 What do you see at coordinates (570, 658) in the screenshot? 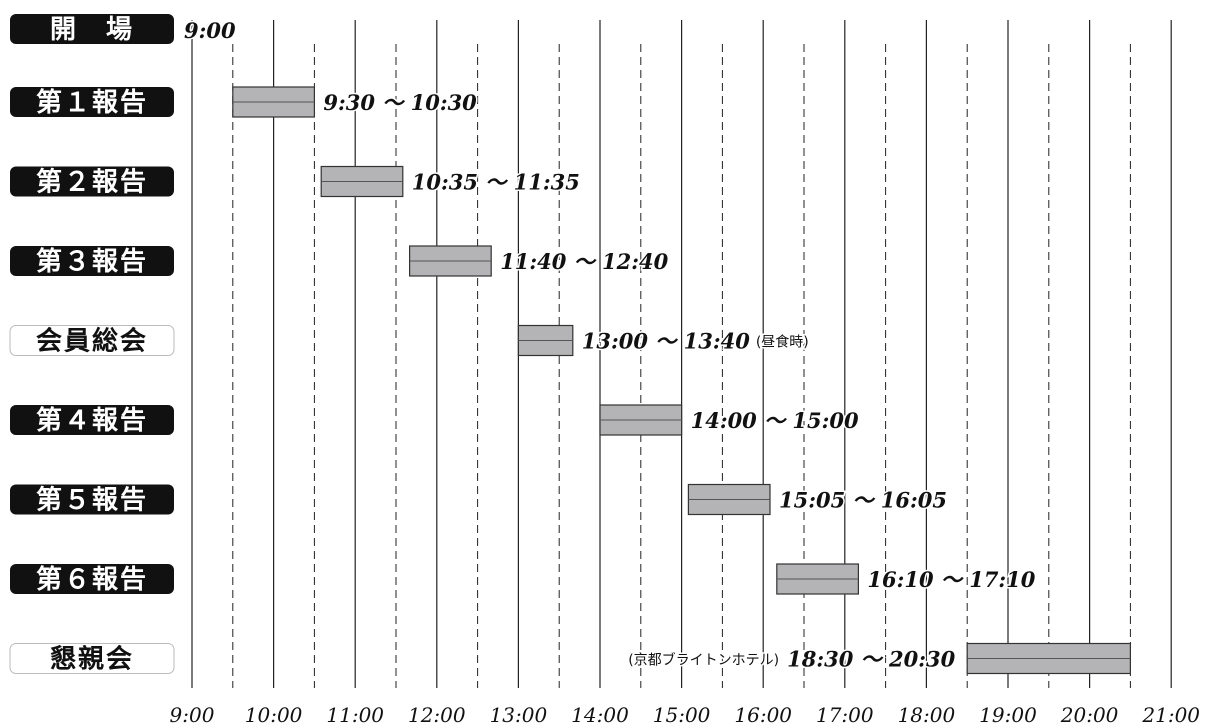
I see `session-row: 懇親会 18:30 〜 20:30 (京都ブライトンホテル)` at bounding box center [570, 658].